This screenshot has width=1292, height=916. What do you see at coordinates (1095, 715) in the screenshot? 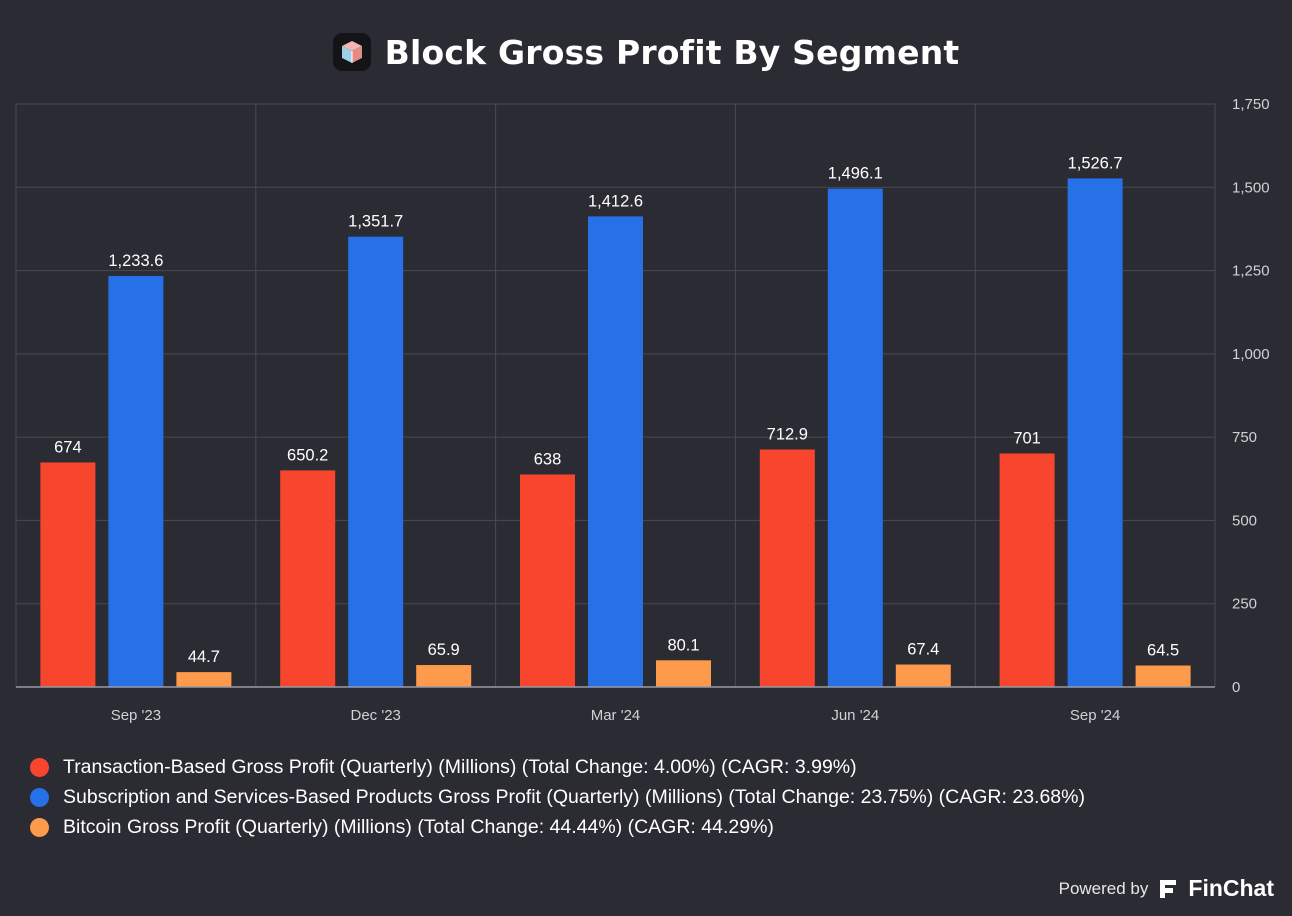
I see `x-tick-label: Sep '24` at bounding box center [1095, 715].